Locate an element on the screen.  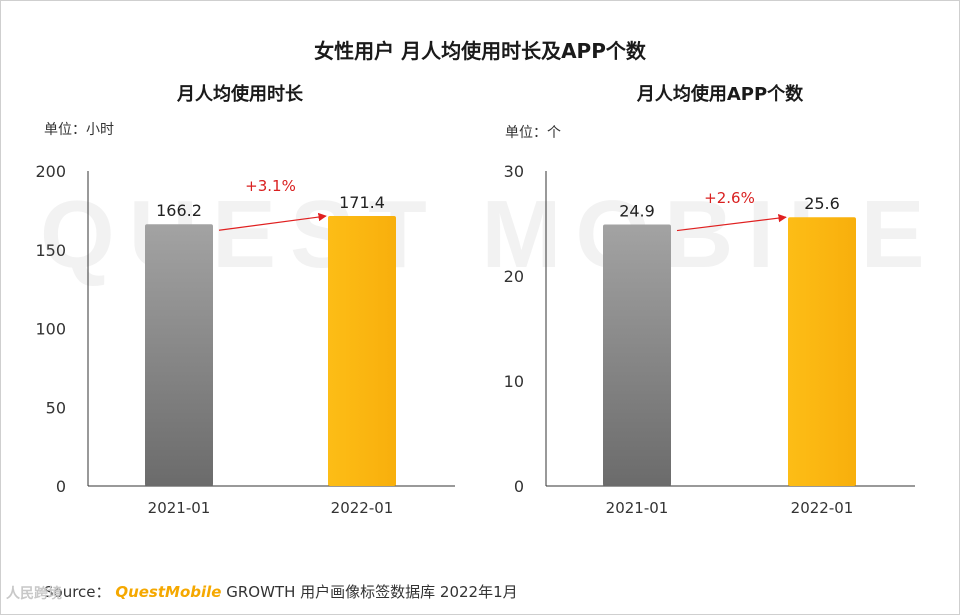
source-brand: QuestMobile is located at coordinates (168, 592).